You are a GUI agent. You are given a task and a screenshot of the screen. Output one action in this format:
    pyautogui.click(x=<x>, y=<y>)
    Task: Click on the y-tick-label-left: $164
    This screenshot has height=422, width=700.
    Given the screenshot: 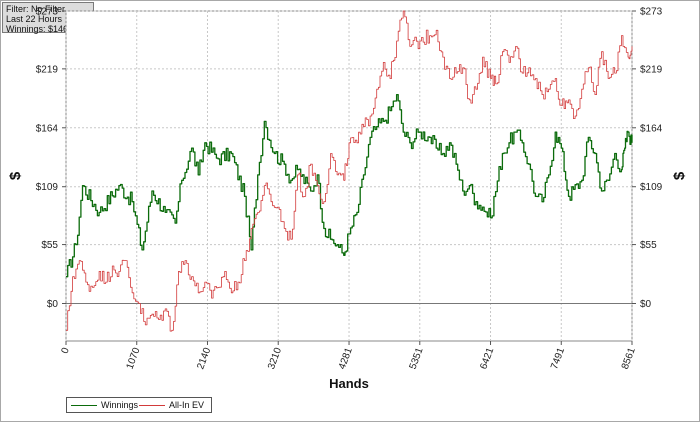 What is the action you would take?
    pyautogui.click(x=47, y=128)
    